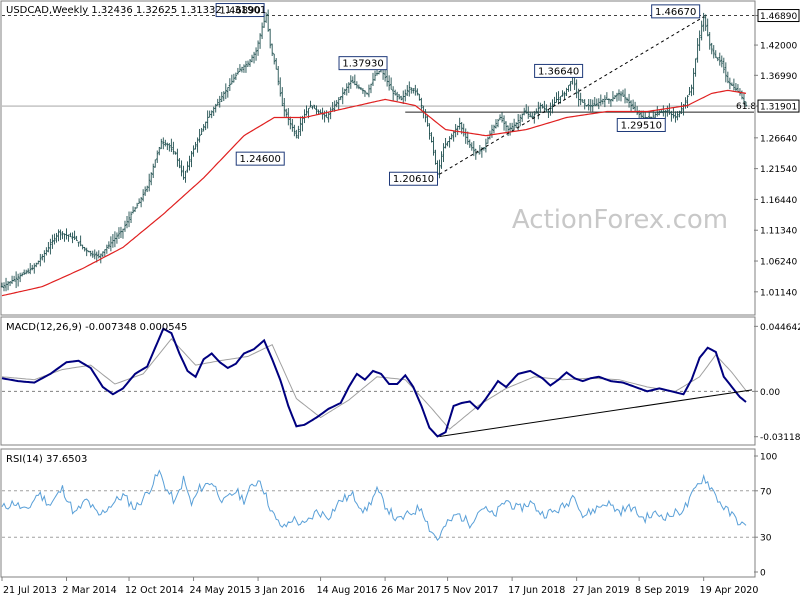  What do you see at coordinates (411, 590) in the screenshot?
I see `x-tick-label: 26 Mar 2017` at bounding box center [411, 590].